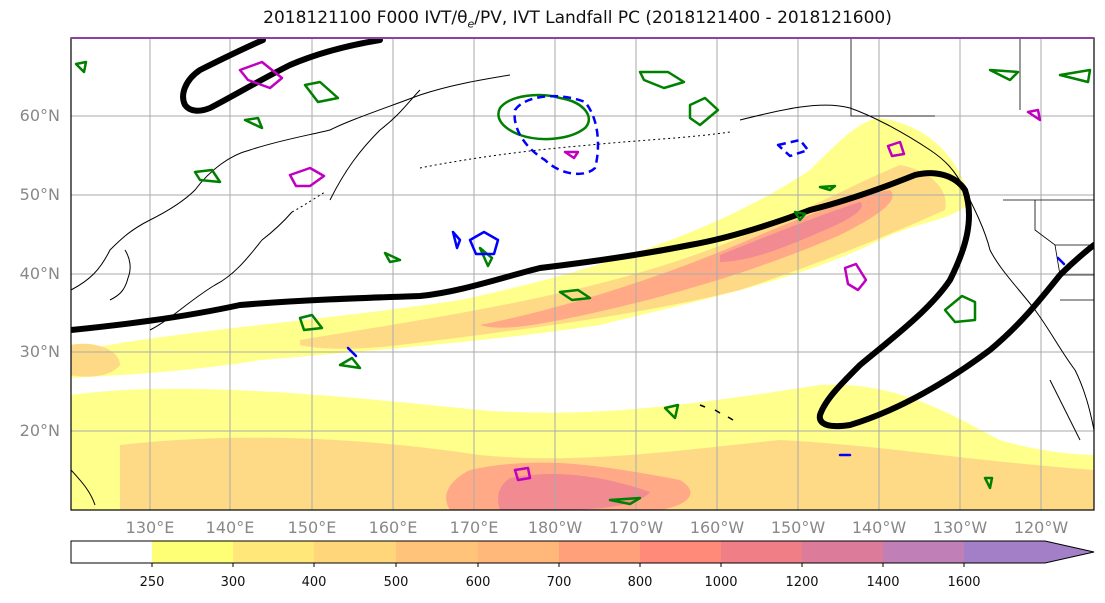 Image resolution: width=1105 pixels, height=603 pixels. What do you see at coordinates (852, 147) in the screenshot?
I see `alaska-coast` at bounding box center [852, 147].